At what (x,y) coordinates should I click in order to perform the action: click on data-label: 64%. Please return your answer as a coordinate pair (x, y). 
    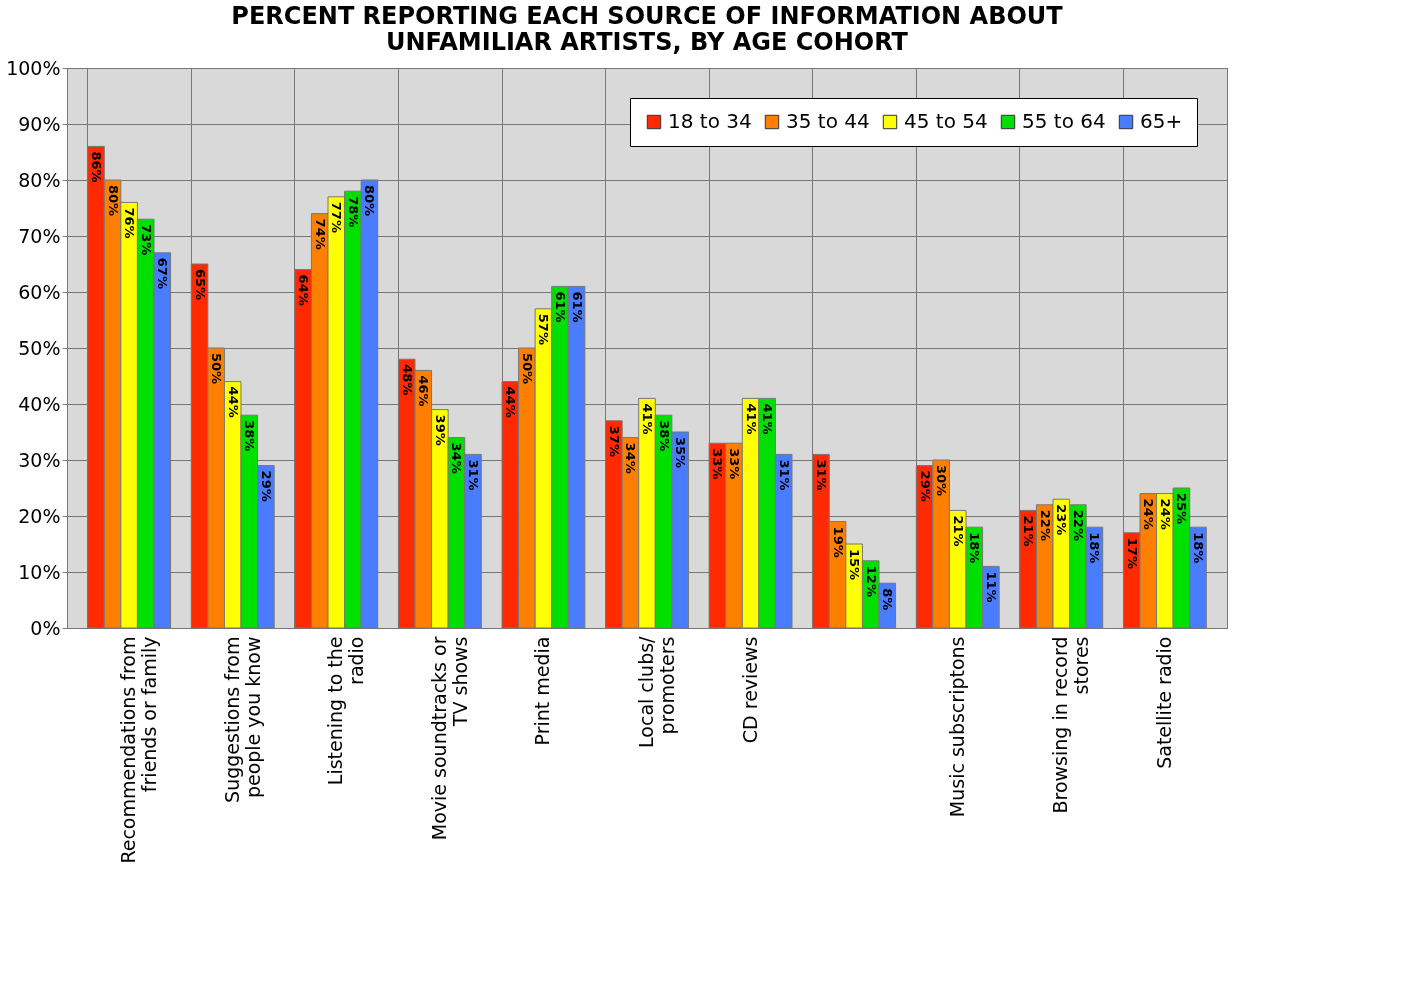
    Looking at the image, I should click on (304, 290).